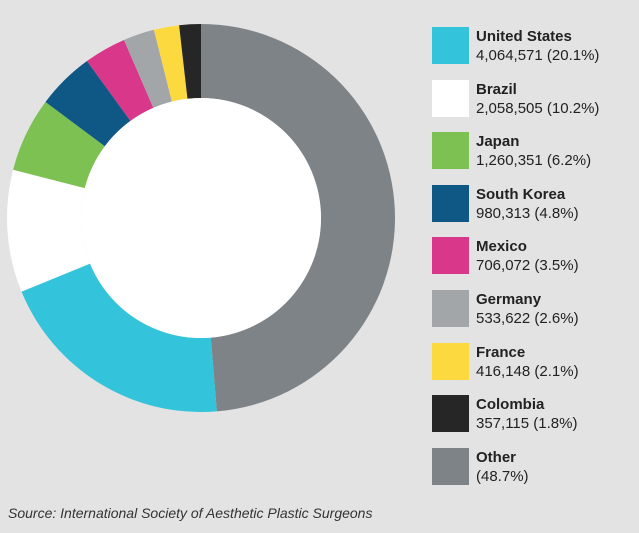 The image size is (639, 533). I want to click on slice-brazil, so click(48, 230).